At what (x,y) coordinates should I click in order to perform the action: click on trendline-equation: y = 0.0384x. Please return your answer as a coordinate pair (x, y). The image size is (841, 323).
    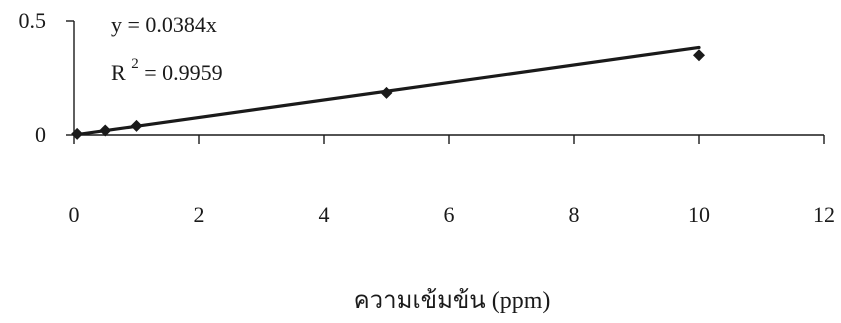
    Looking at the image, I should click on (164, 24).